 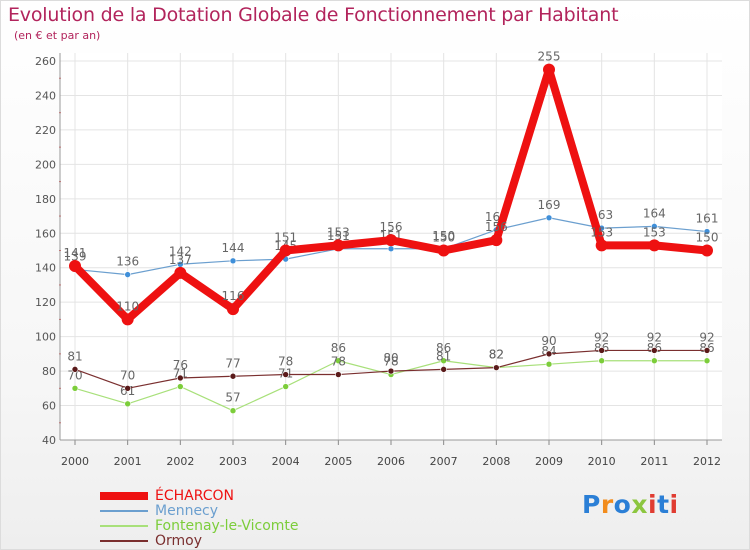 I want to click on data-label: 255, so click(x=549, y=57).